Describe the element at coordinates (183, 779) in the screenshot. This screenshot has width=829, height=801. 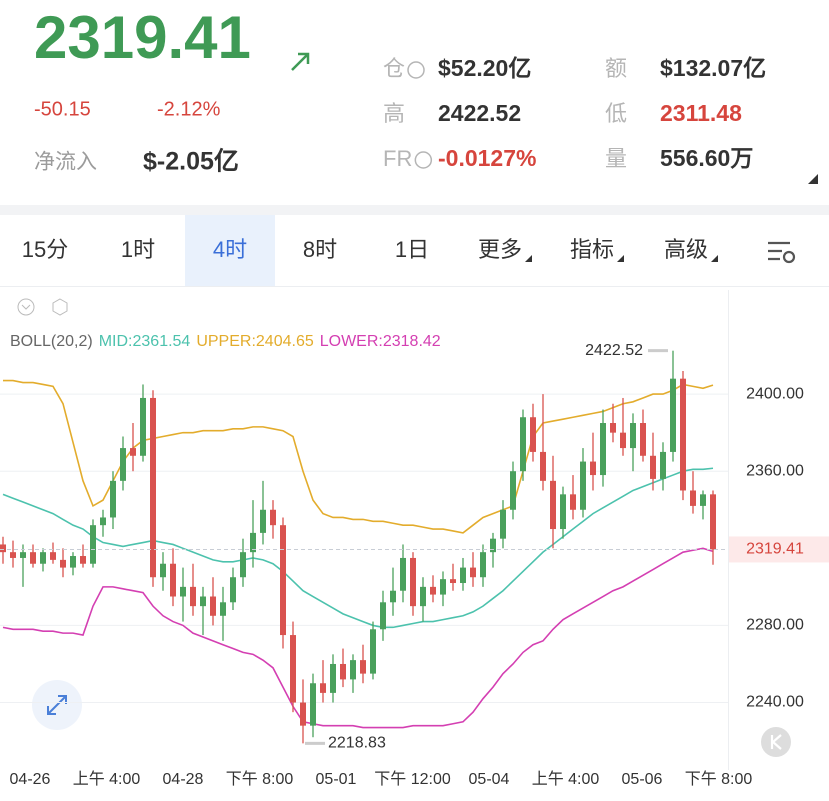
I see `x-tick-label: 04-28` at that location.